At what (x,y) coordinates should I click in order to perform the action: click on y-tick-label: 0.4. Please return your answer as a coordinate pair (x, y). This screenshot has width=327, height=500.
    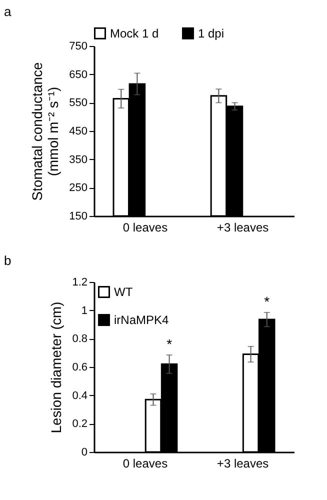
    Looking at the image, I should click on (80, 396).